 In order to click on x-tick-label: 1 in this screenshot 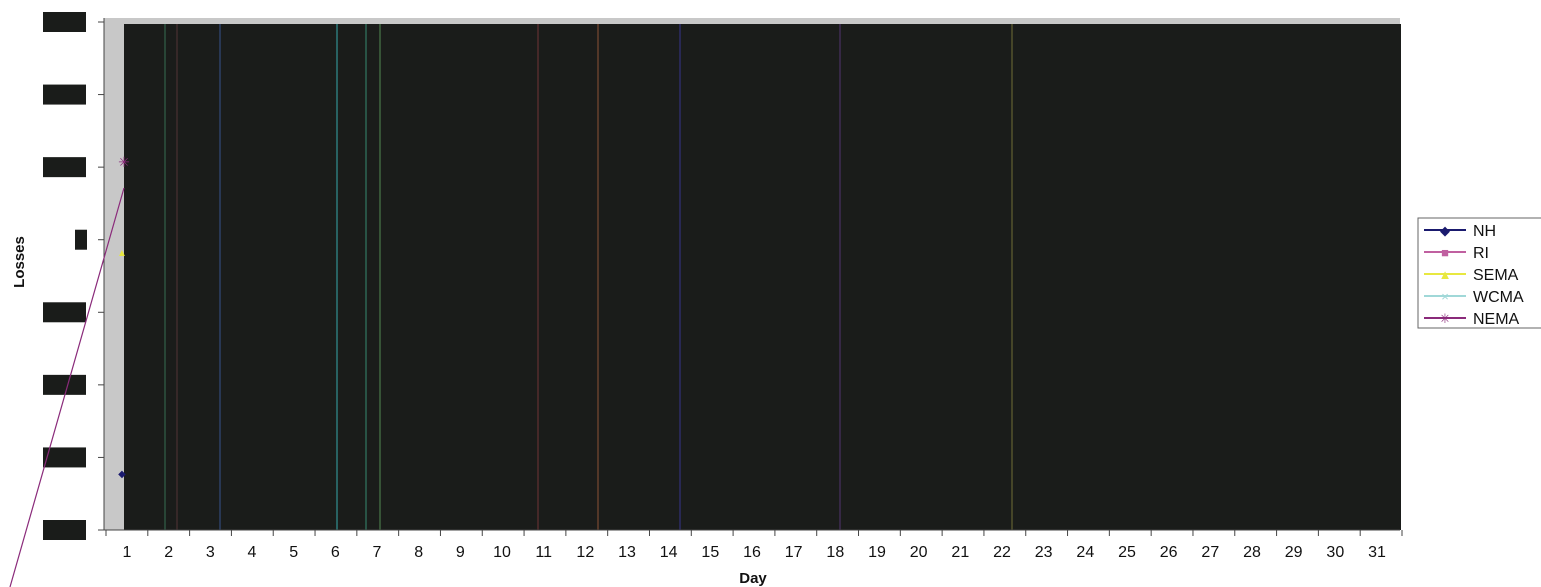, I will do `click(127, 552)`.